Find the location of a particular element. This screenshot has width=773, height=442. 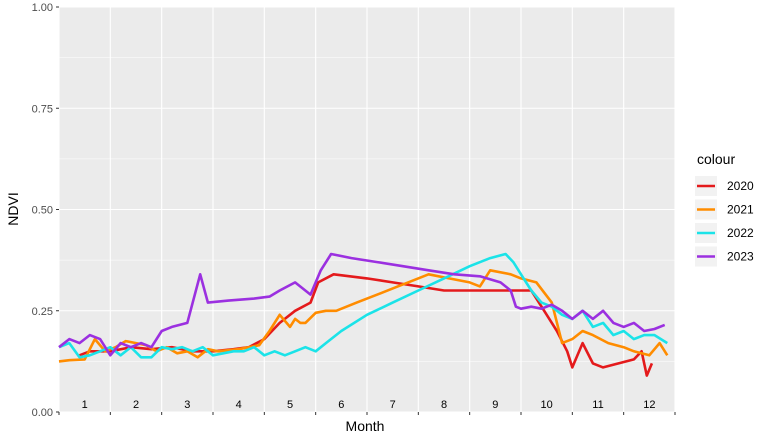

x-axis-title: Month is located at coordinates (365, 426).